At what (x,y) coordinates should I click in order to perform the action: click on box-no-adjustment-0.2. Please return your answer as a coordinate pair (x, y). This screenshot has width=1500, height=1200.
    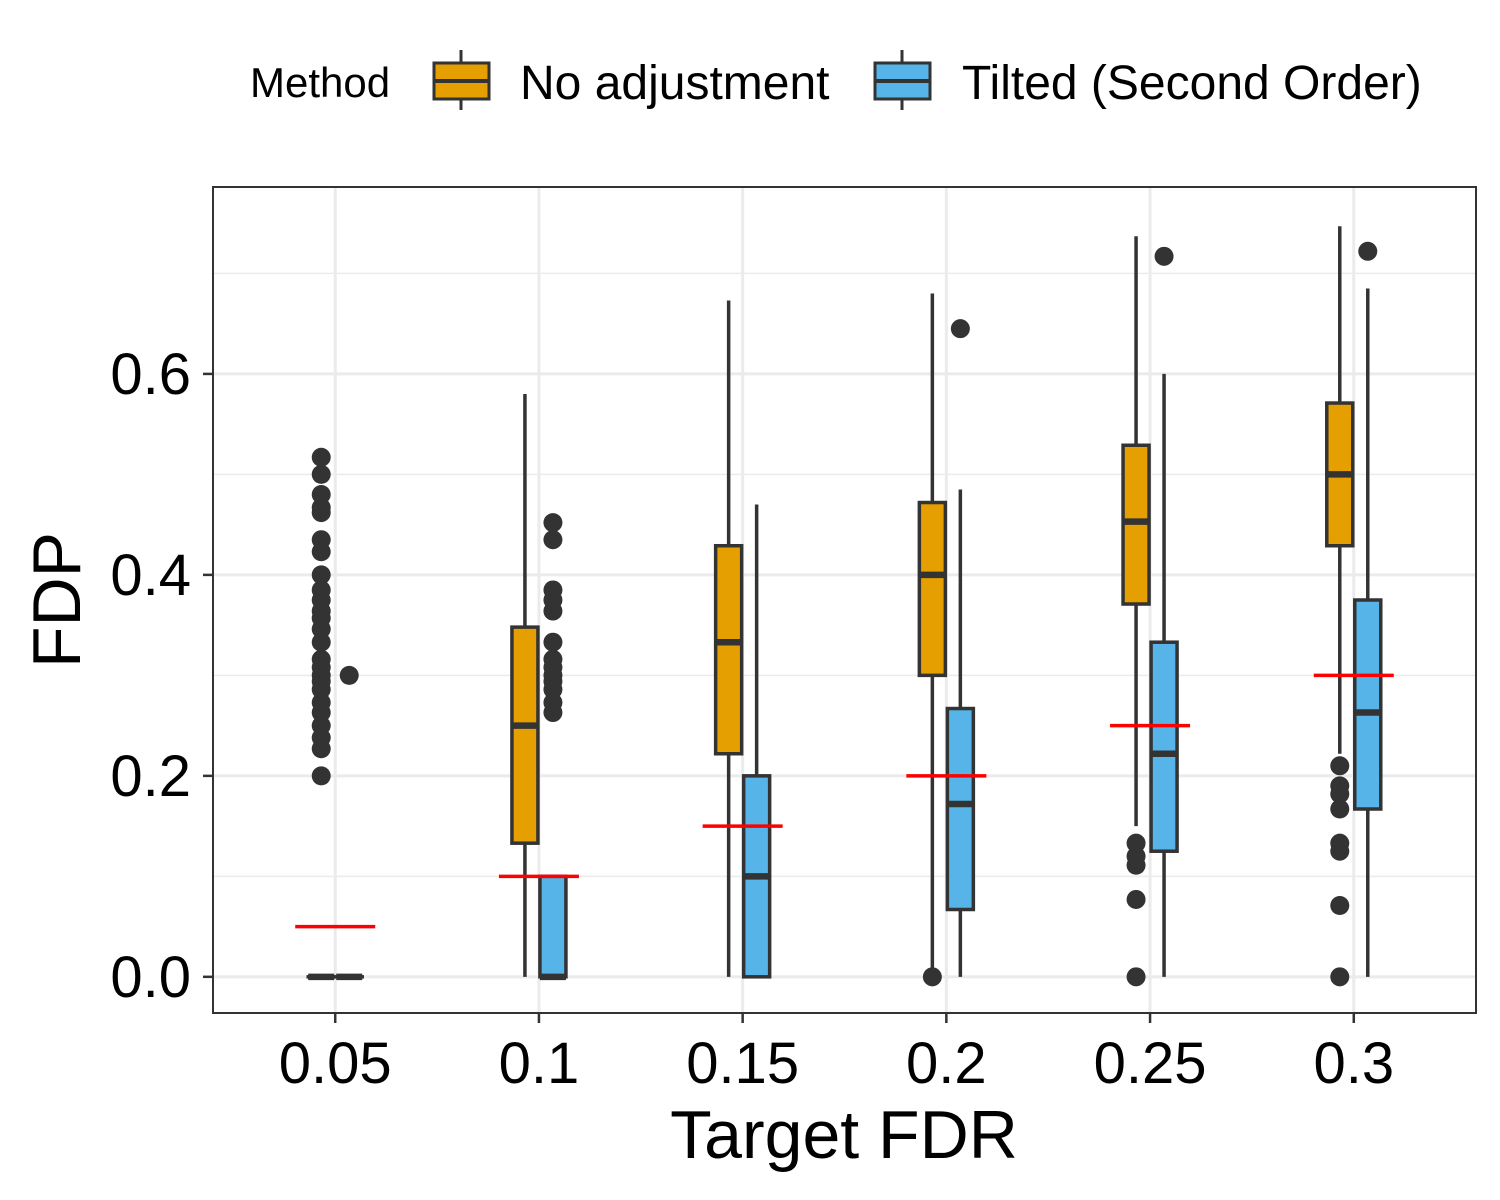
    Looking at the image, I should click on (932, 640).